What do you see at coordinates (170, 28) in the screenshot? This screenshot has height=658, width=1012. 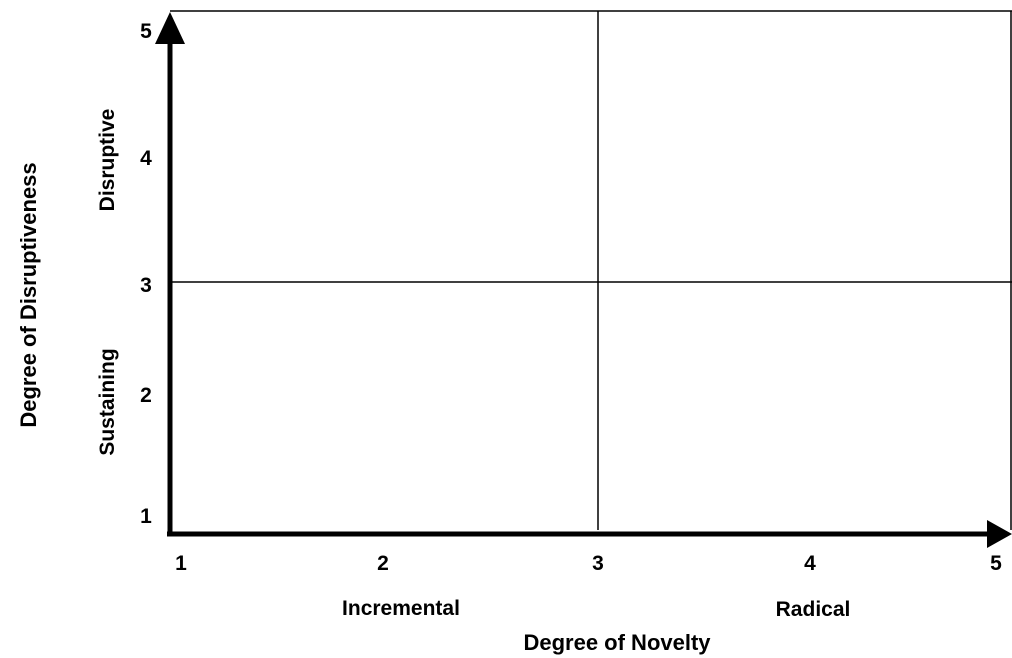 I see `y-axis-arrowhead` at bounding box center [170, 28].